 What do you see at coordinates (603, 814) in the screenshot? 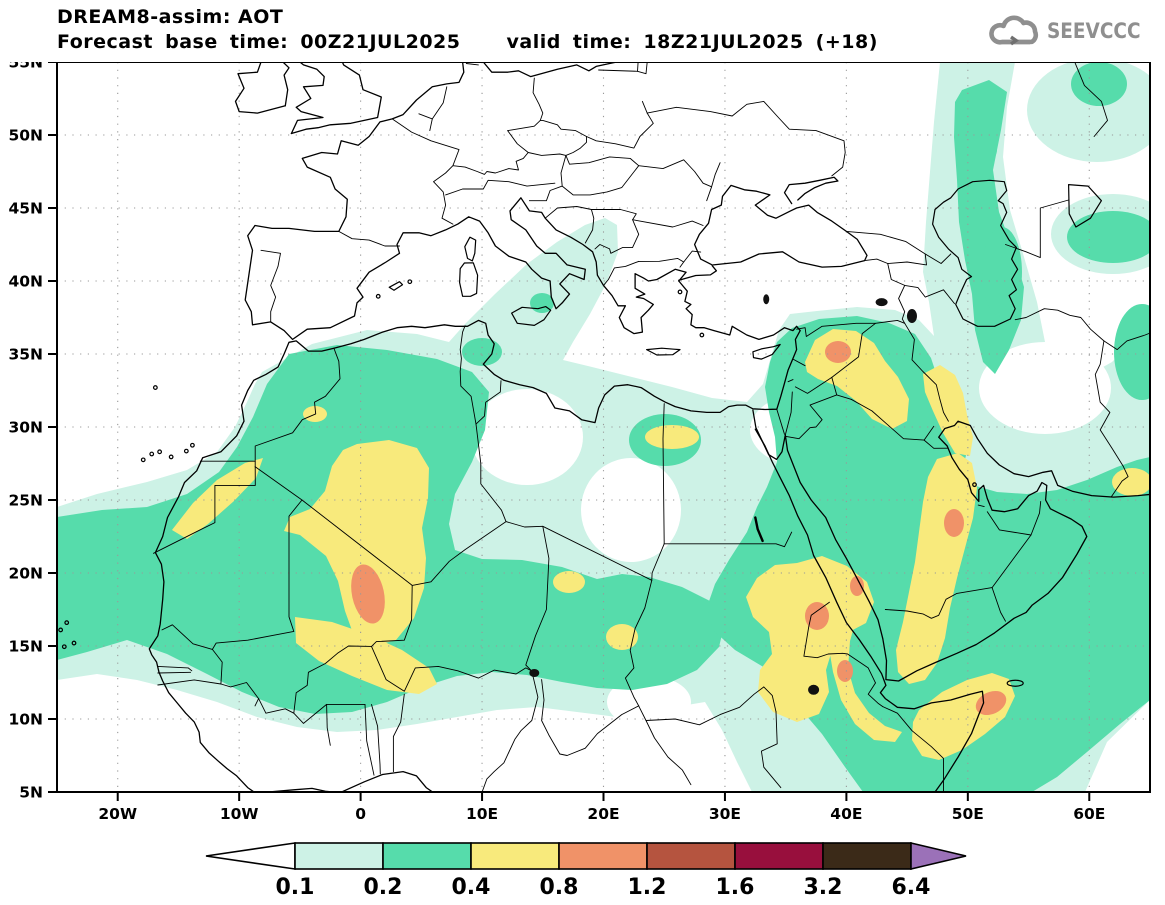
I see `lon-tick-label: 20E` at bounding box center [603, 814].